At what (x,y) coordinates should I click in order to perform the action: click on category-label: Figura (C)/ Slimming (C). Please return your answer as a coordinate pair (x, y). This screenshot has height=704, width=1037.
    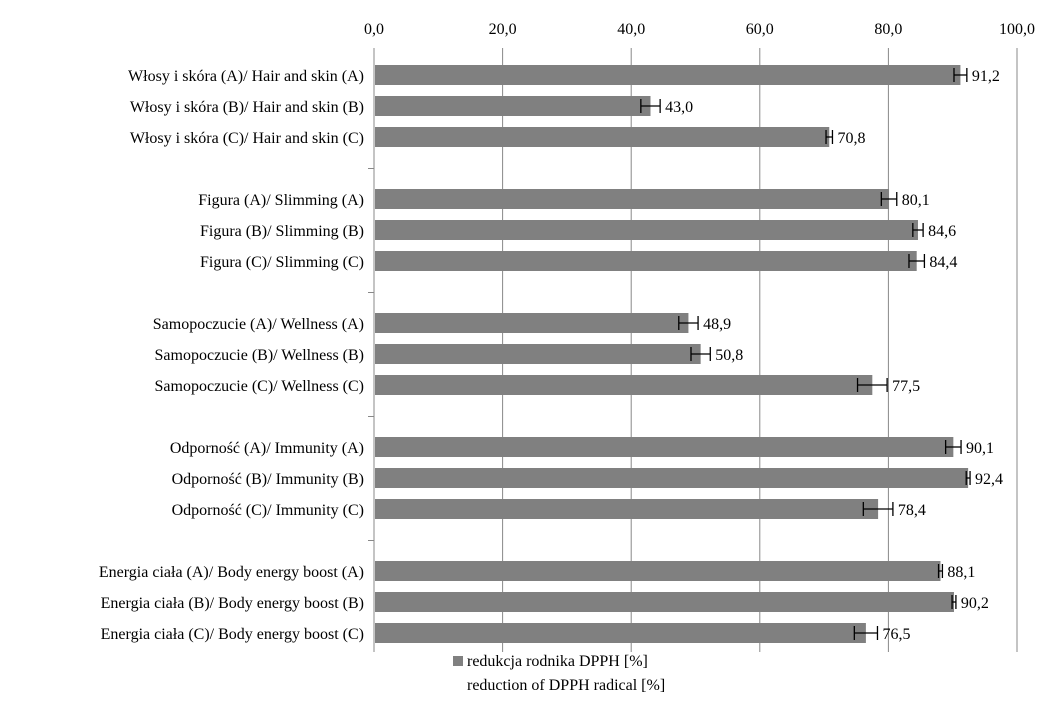
    Looking at the image, I should click on (282, 262).